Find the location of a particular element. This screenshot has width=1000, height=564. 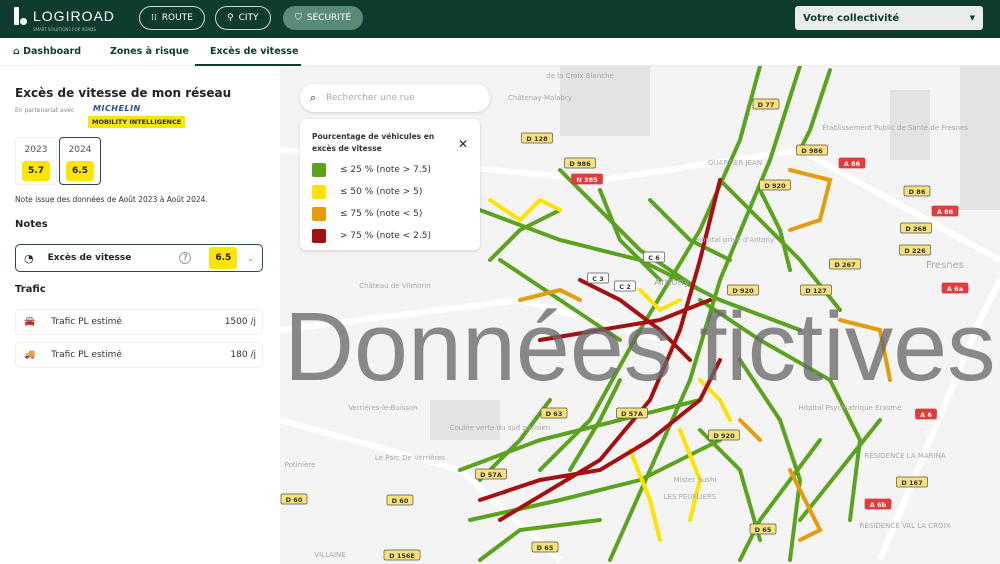

search-icon: ⌕ is located at coordinates (313, 97).